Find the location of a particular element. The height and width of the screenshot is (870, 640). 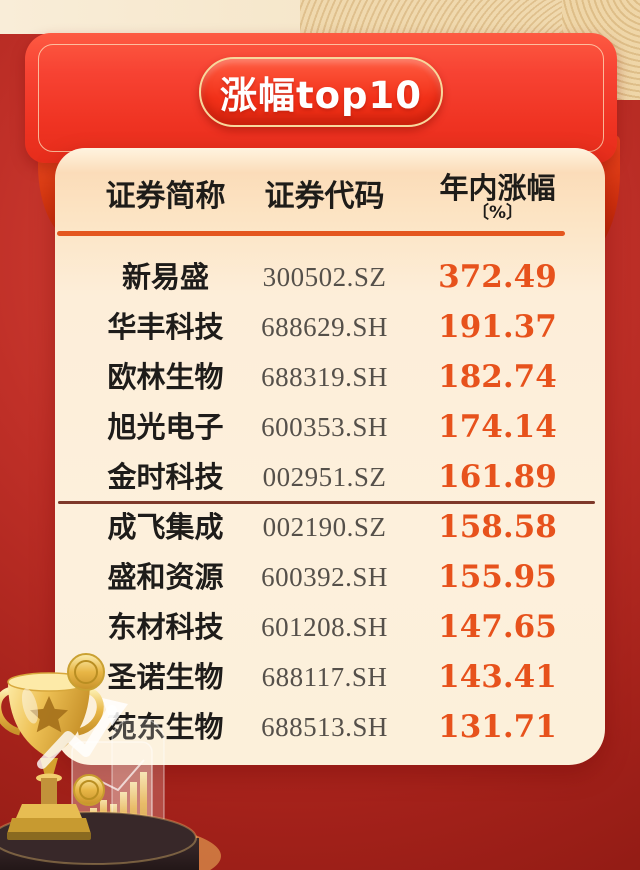

stock-gain: 191.37 is located at coordinates (497, 327).